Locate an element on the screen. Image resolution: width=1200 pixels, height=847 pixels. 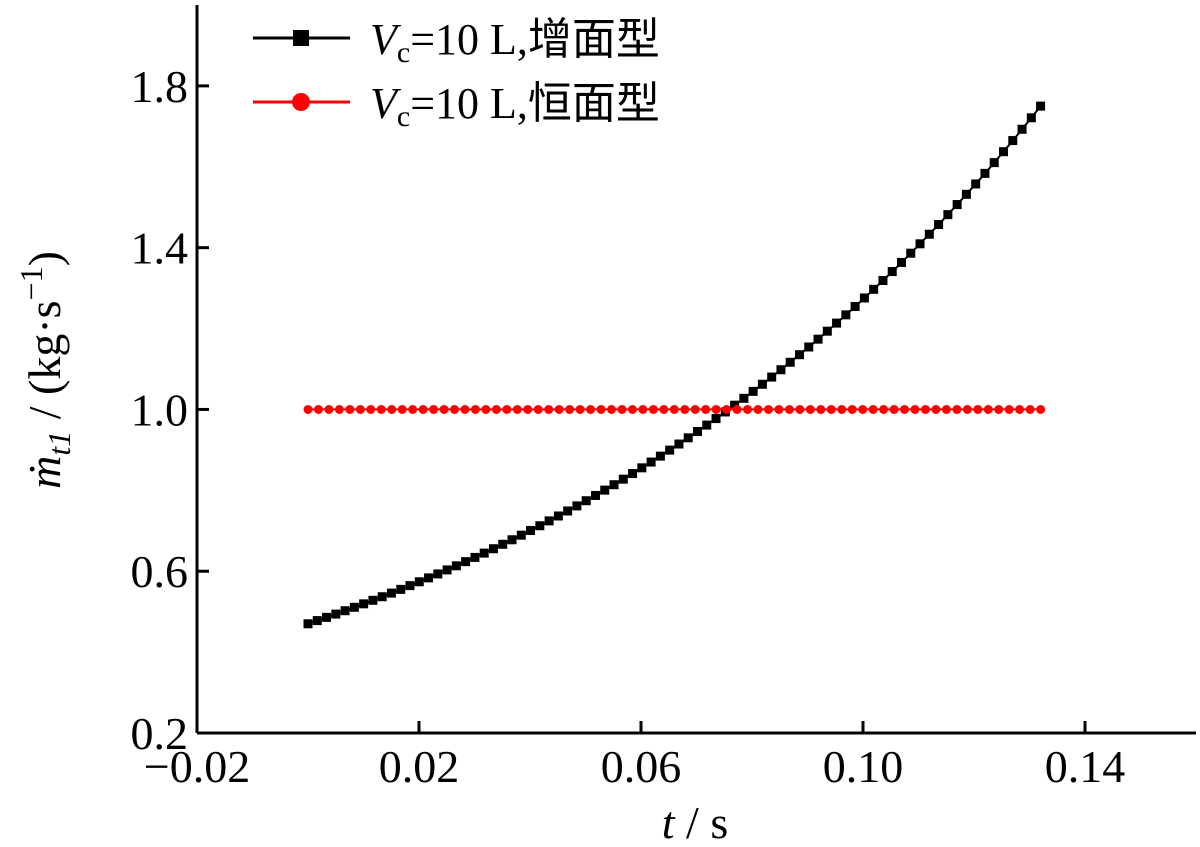
legend-label-0: Vc=10 L,增面型 is located at coordinates (515, 42).